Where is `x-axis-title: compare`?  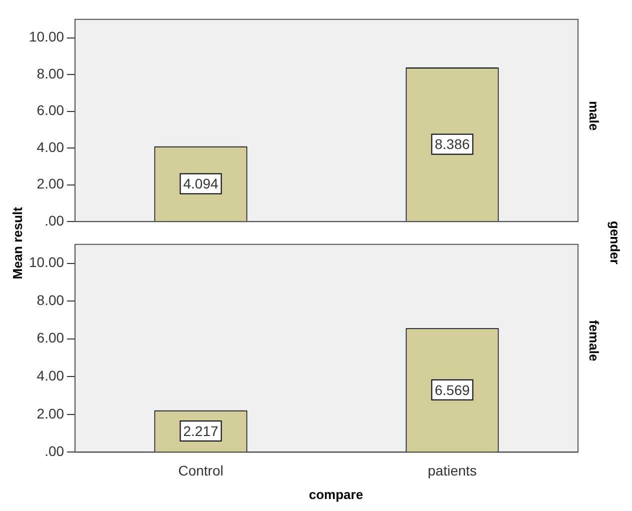 x-axis-title: compare is located at coordinates (336, 494).